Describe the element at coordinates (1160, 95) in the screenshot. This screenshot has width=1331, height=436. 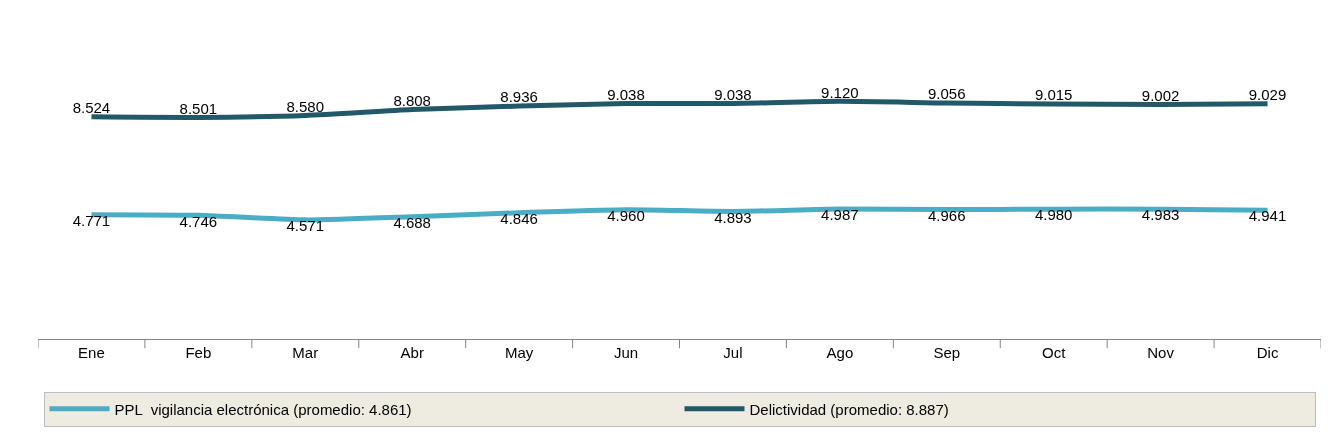
I see `data-label: 9.002` at that location.